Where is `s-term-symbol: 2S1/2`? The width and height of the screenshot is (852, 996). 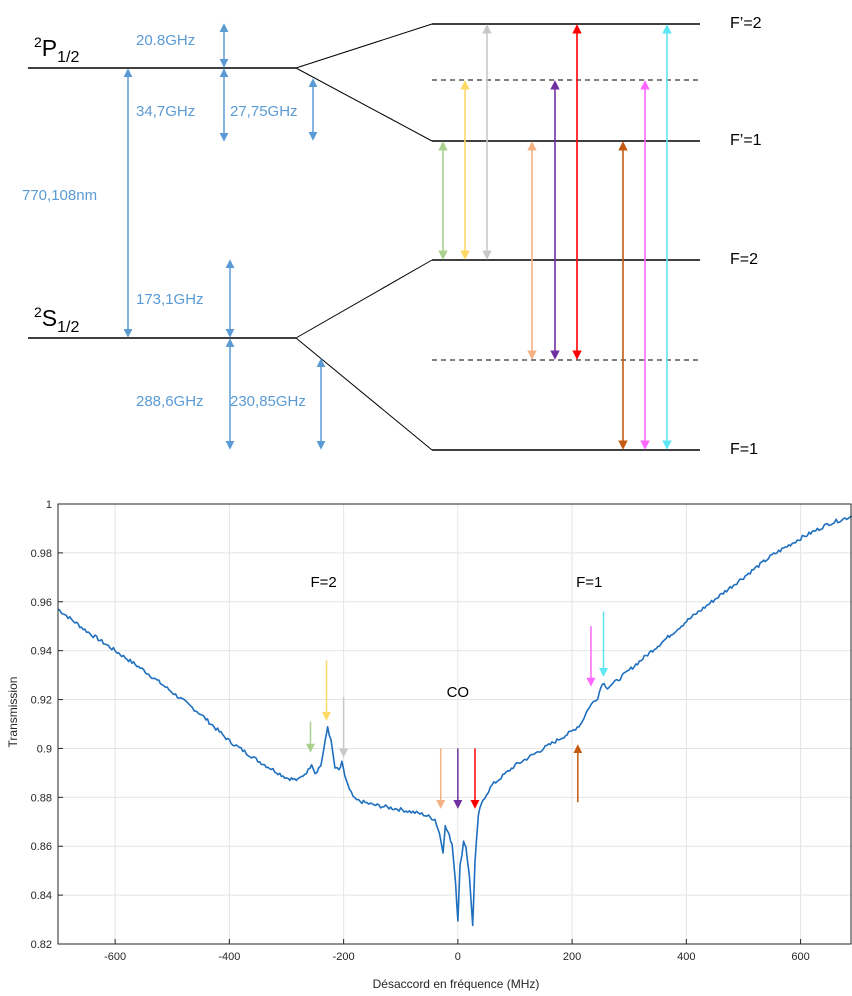 s-term-symbol: 2S1/2 is located at coordinates (56, 320).